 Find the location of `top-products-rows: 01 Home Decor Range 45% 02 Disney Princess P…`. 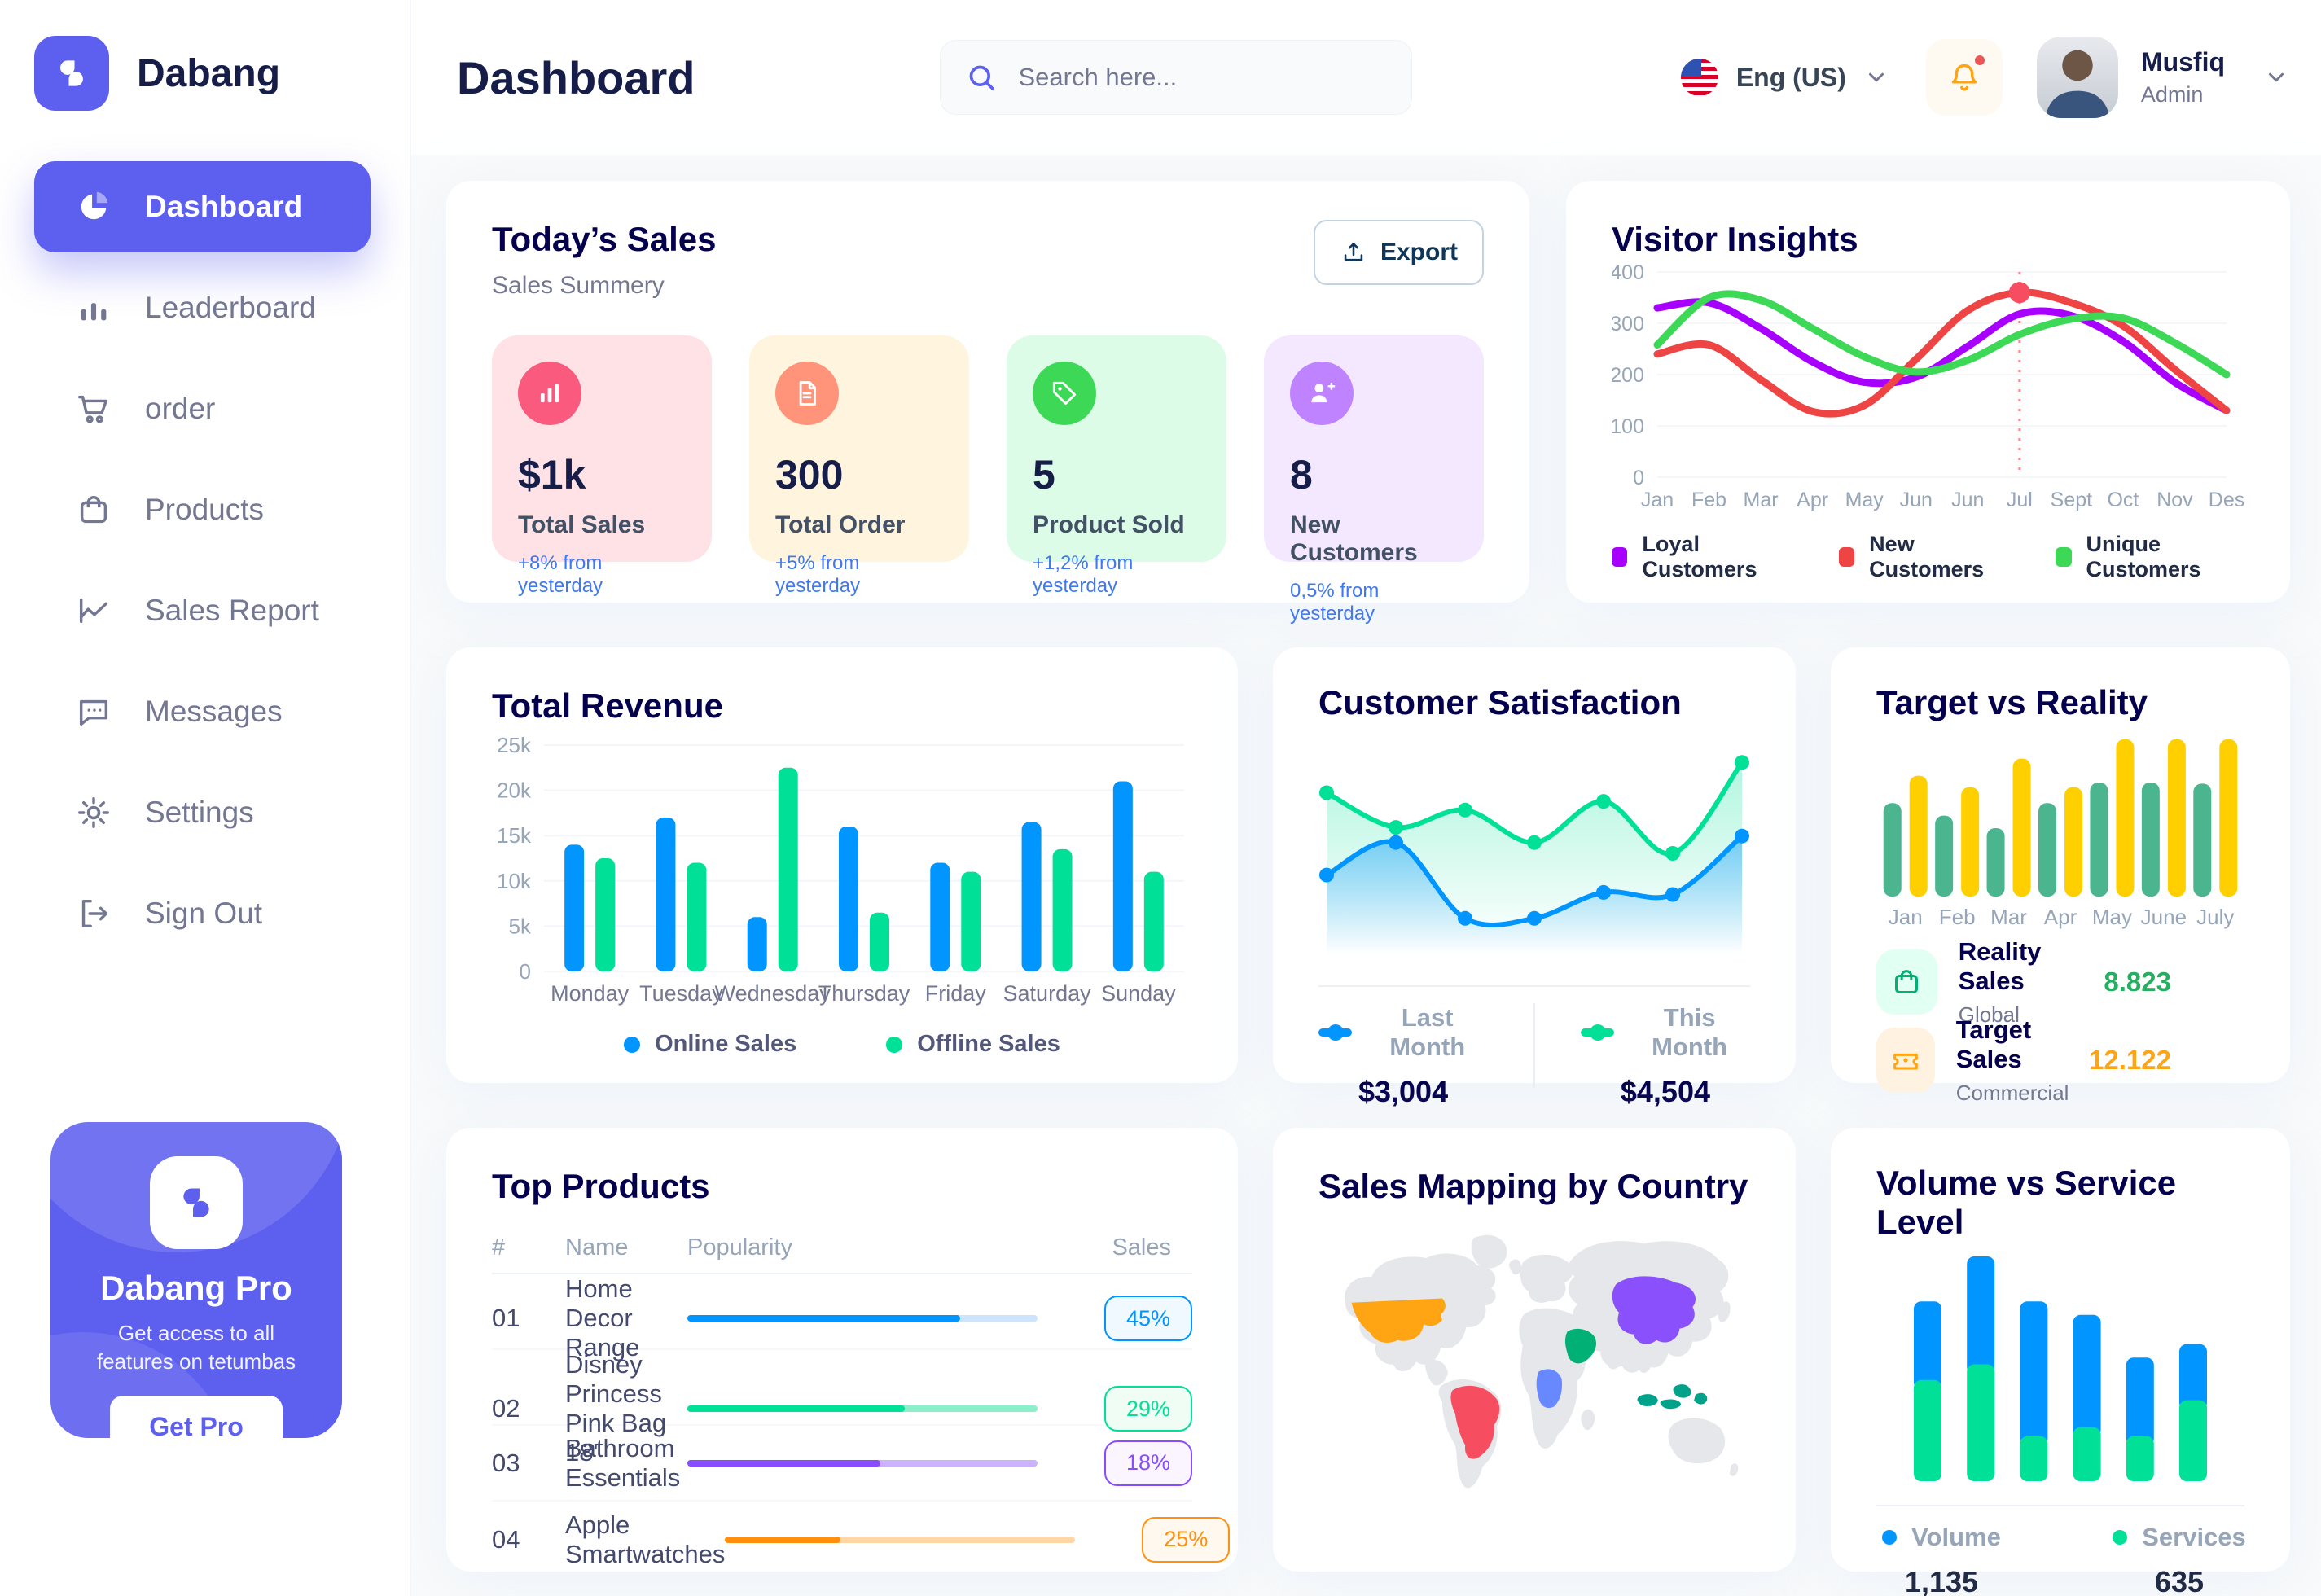

top-products-rows: 01 Home Decor Range 45% 02 Disney Princess P… is located at coordinates (861, 1426).